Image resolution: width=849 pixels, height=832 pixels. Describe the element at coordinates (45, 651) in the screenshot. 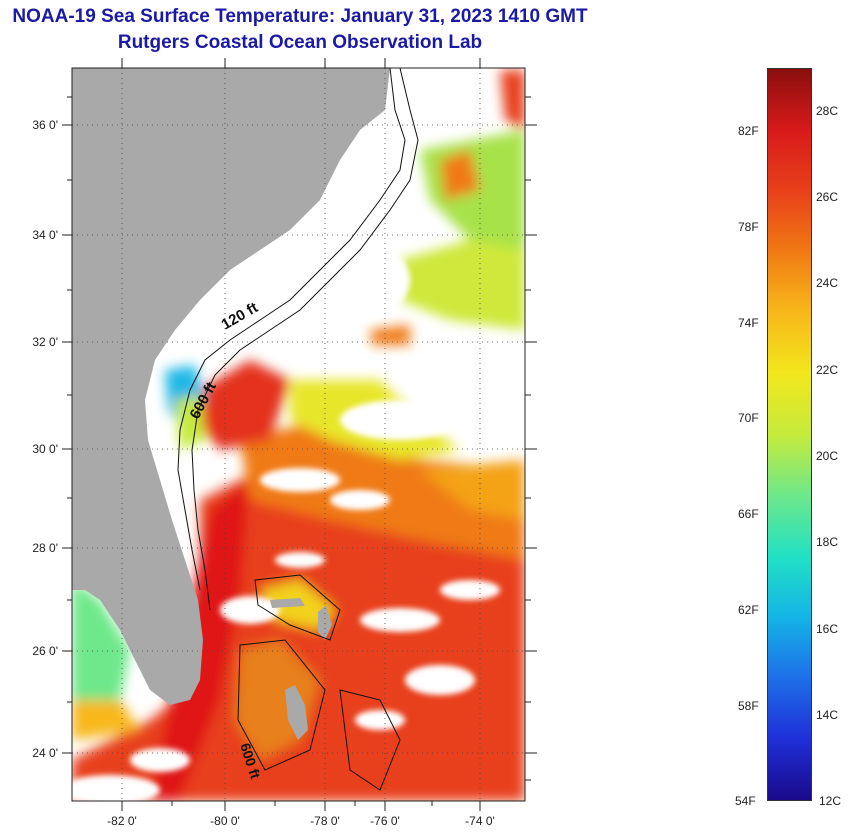

I see `lat-label-26: 26 0'` at that location.